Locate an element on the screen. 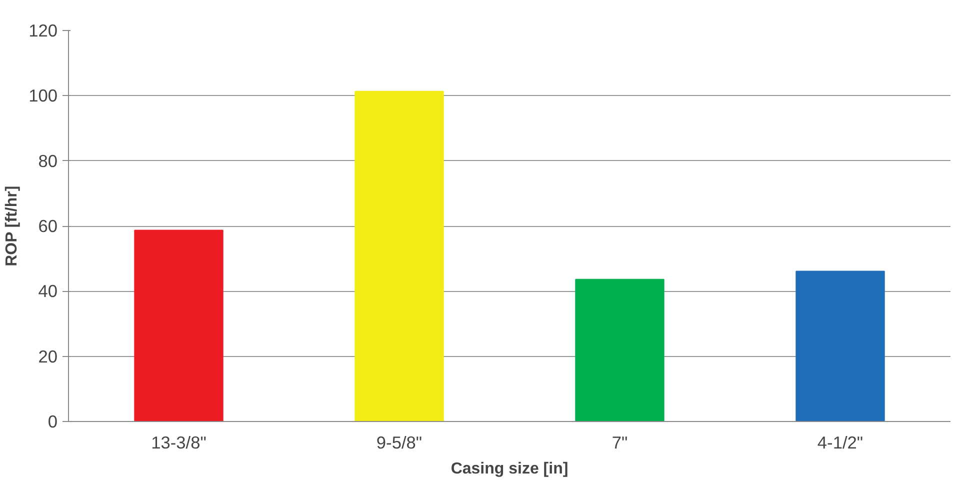  x-tick-label: 9-5/8" is located at coordinates (399, 442).